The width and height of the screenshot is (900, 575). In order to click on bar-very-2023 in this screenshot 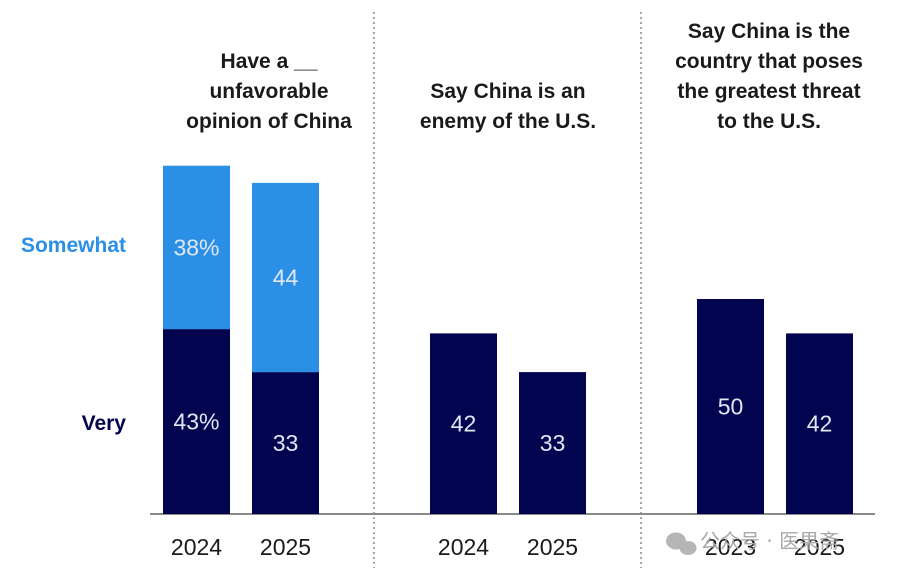, I will do `click(730, 406)`.